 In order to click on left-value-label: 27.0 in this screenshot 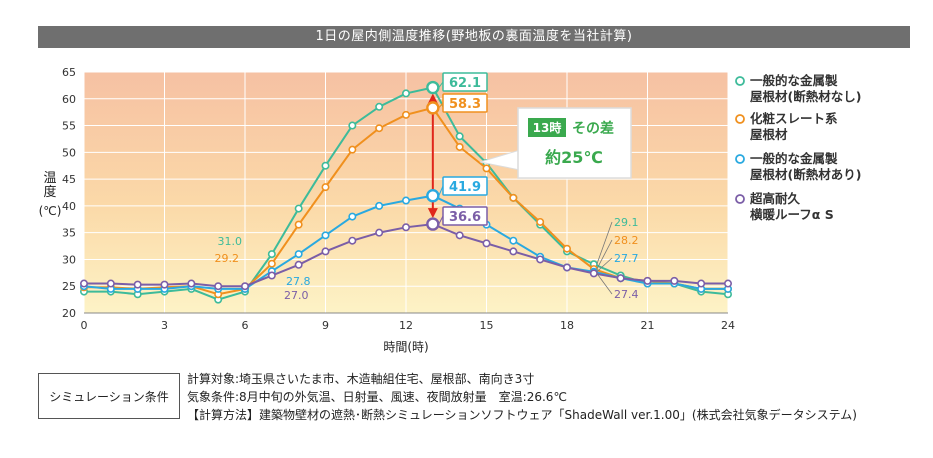, I will do `click(296, 295)`.